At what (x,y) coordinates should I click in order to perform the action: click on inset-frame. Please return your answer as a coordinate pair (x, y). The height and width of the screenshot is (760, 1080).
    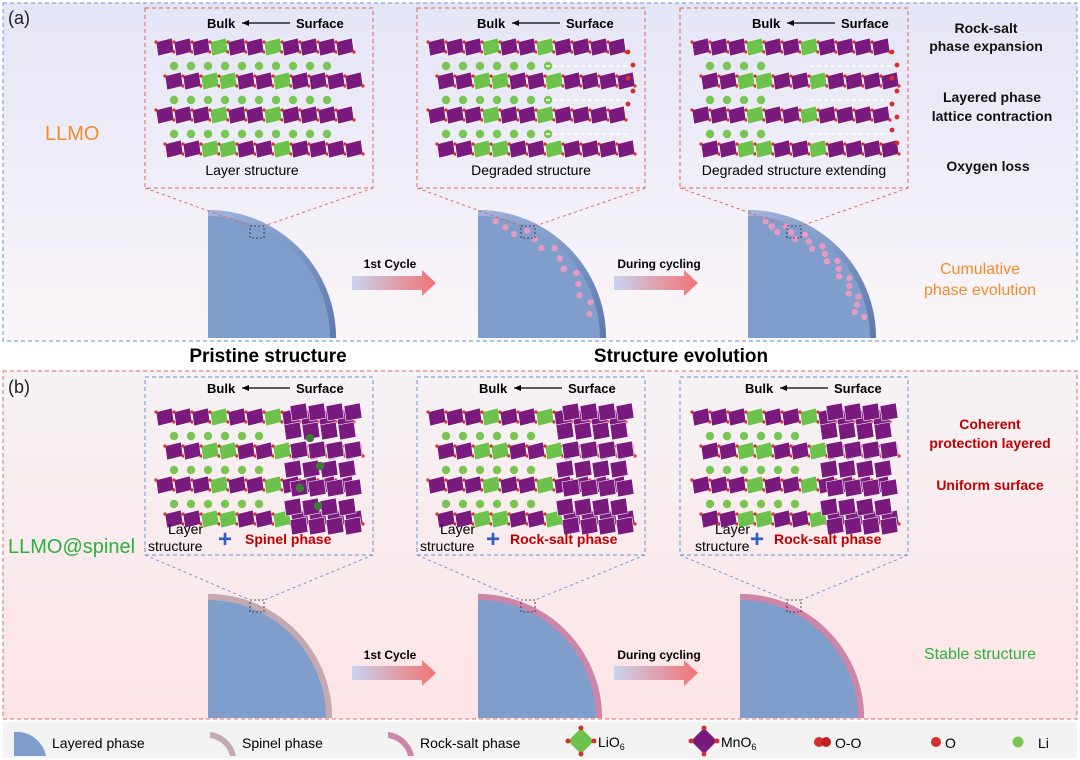
    Looking at the image, I should click on (259, 98).